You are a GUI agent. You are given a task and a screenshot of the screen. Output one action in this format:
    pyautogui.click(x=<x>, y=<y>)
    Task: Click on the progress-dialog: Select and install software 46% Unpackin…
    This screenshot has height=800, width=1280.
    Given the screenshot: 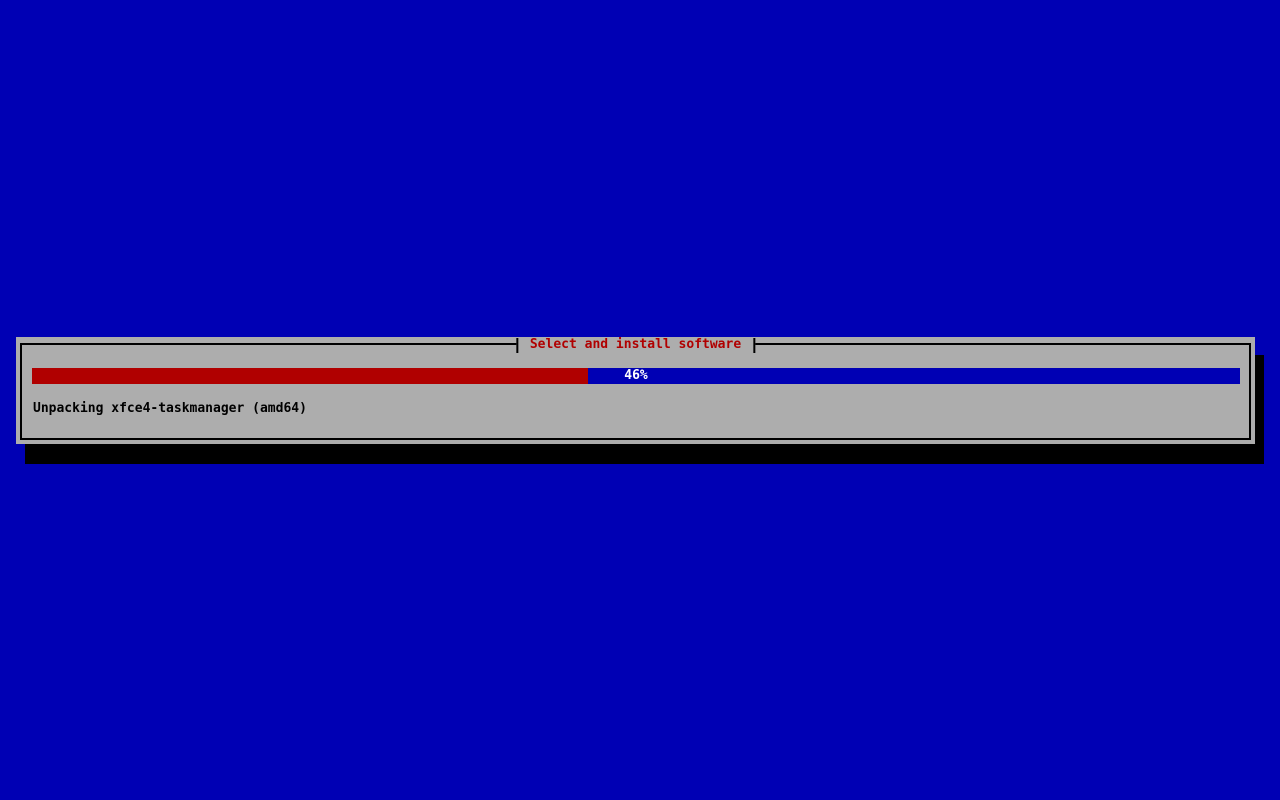 What is the action you would take?
    pyautogui.click(x=635, y=390)
    